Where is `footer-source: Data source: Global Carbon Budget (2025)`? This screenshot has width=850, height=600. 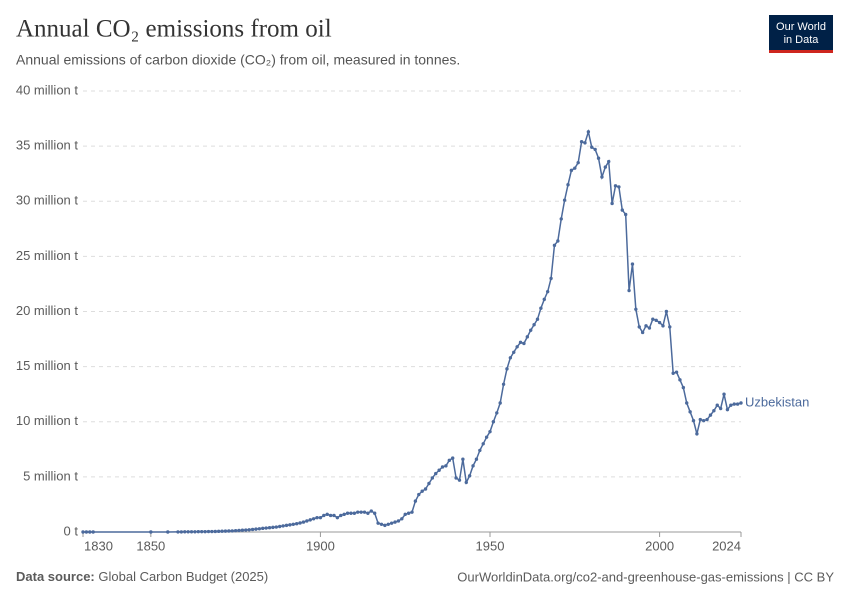
footer-source: Data source: Global Carbon Budget (2025) is located at coordinates (142, 576).